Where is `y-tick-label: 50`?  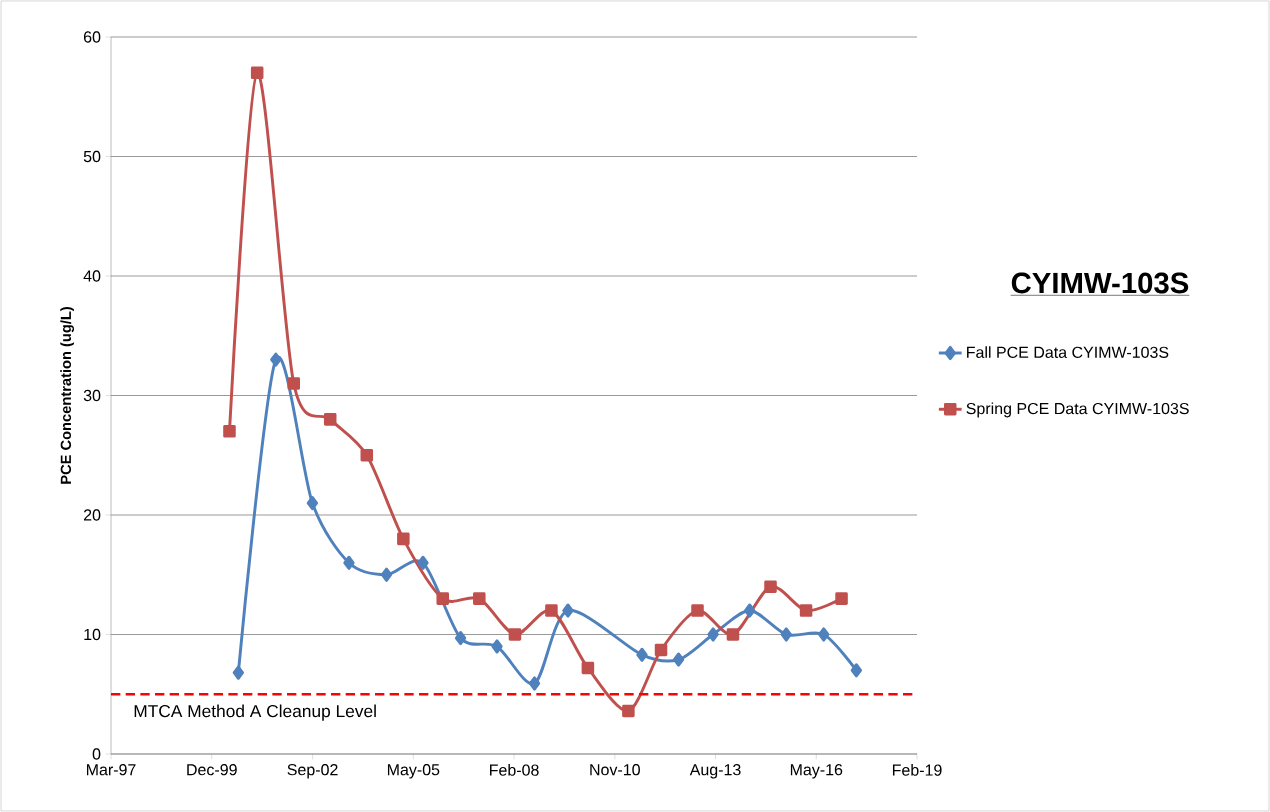
y-tick-label: 50 is located at coordinates (92, 156).